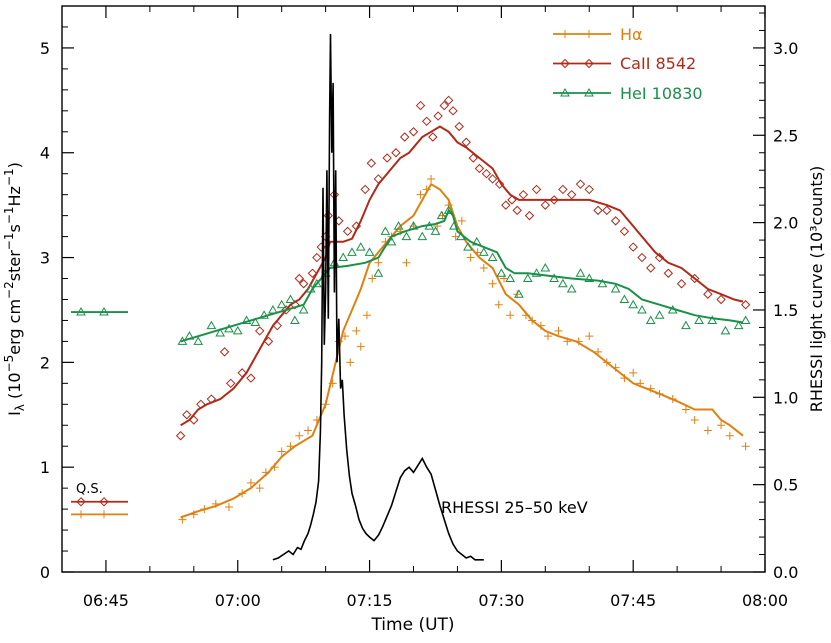  Describe the element at coordinates (238, 600) in the screenshot. I see `x-tick-label: 07:00` at that location.